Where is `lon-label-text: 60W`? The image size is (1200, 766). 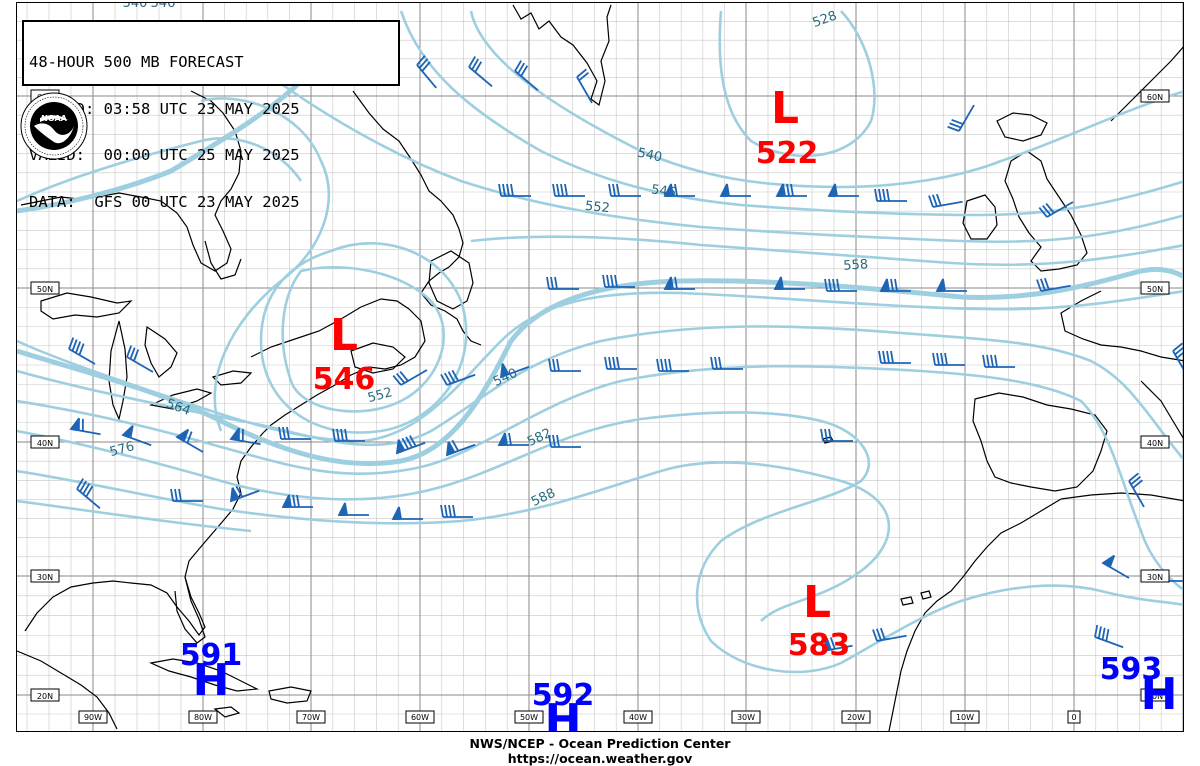 lon-label-text: 60W is located at coordinates (420, 717).